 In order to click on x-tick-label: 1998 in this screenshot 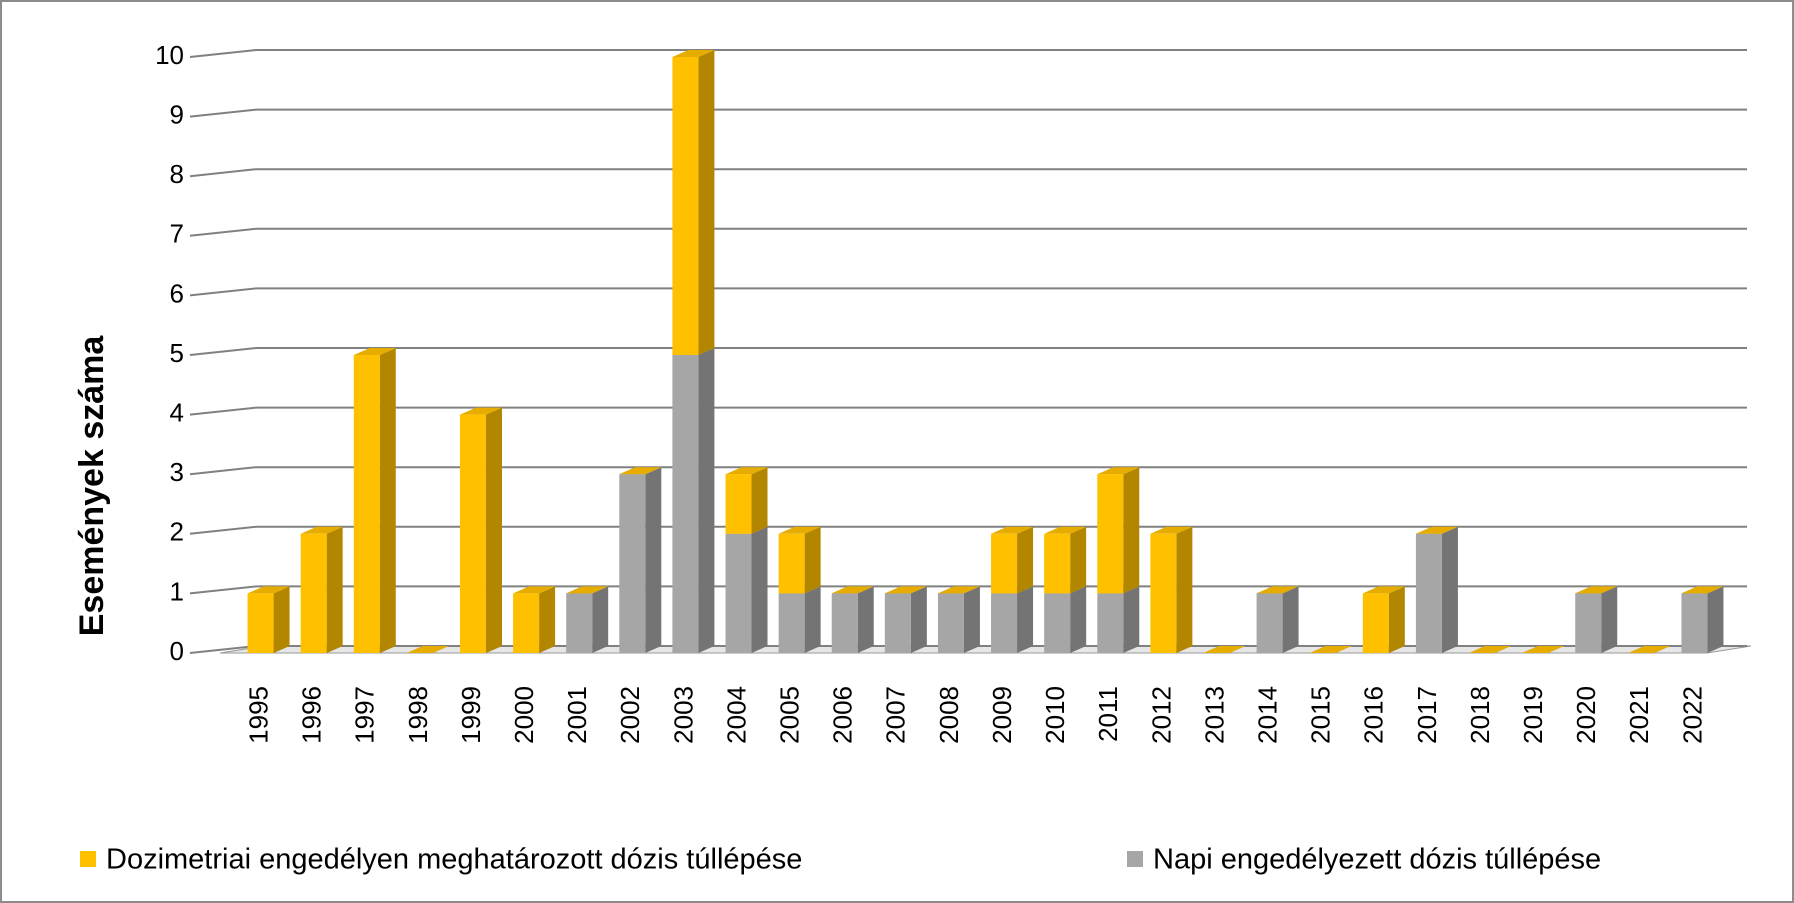, I will do `click(418, 715)`.